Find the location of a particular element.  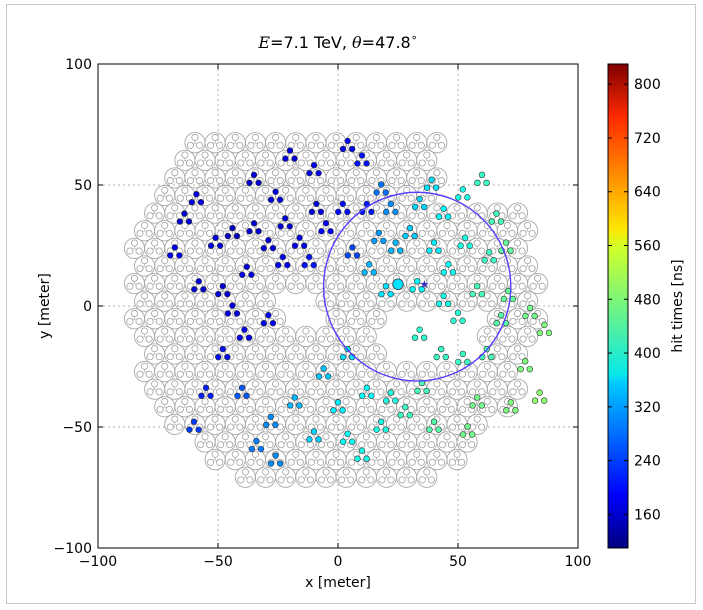

x-axis-label: x [meter] is located at coordinates (338, 583).